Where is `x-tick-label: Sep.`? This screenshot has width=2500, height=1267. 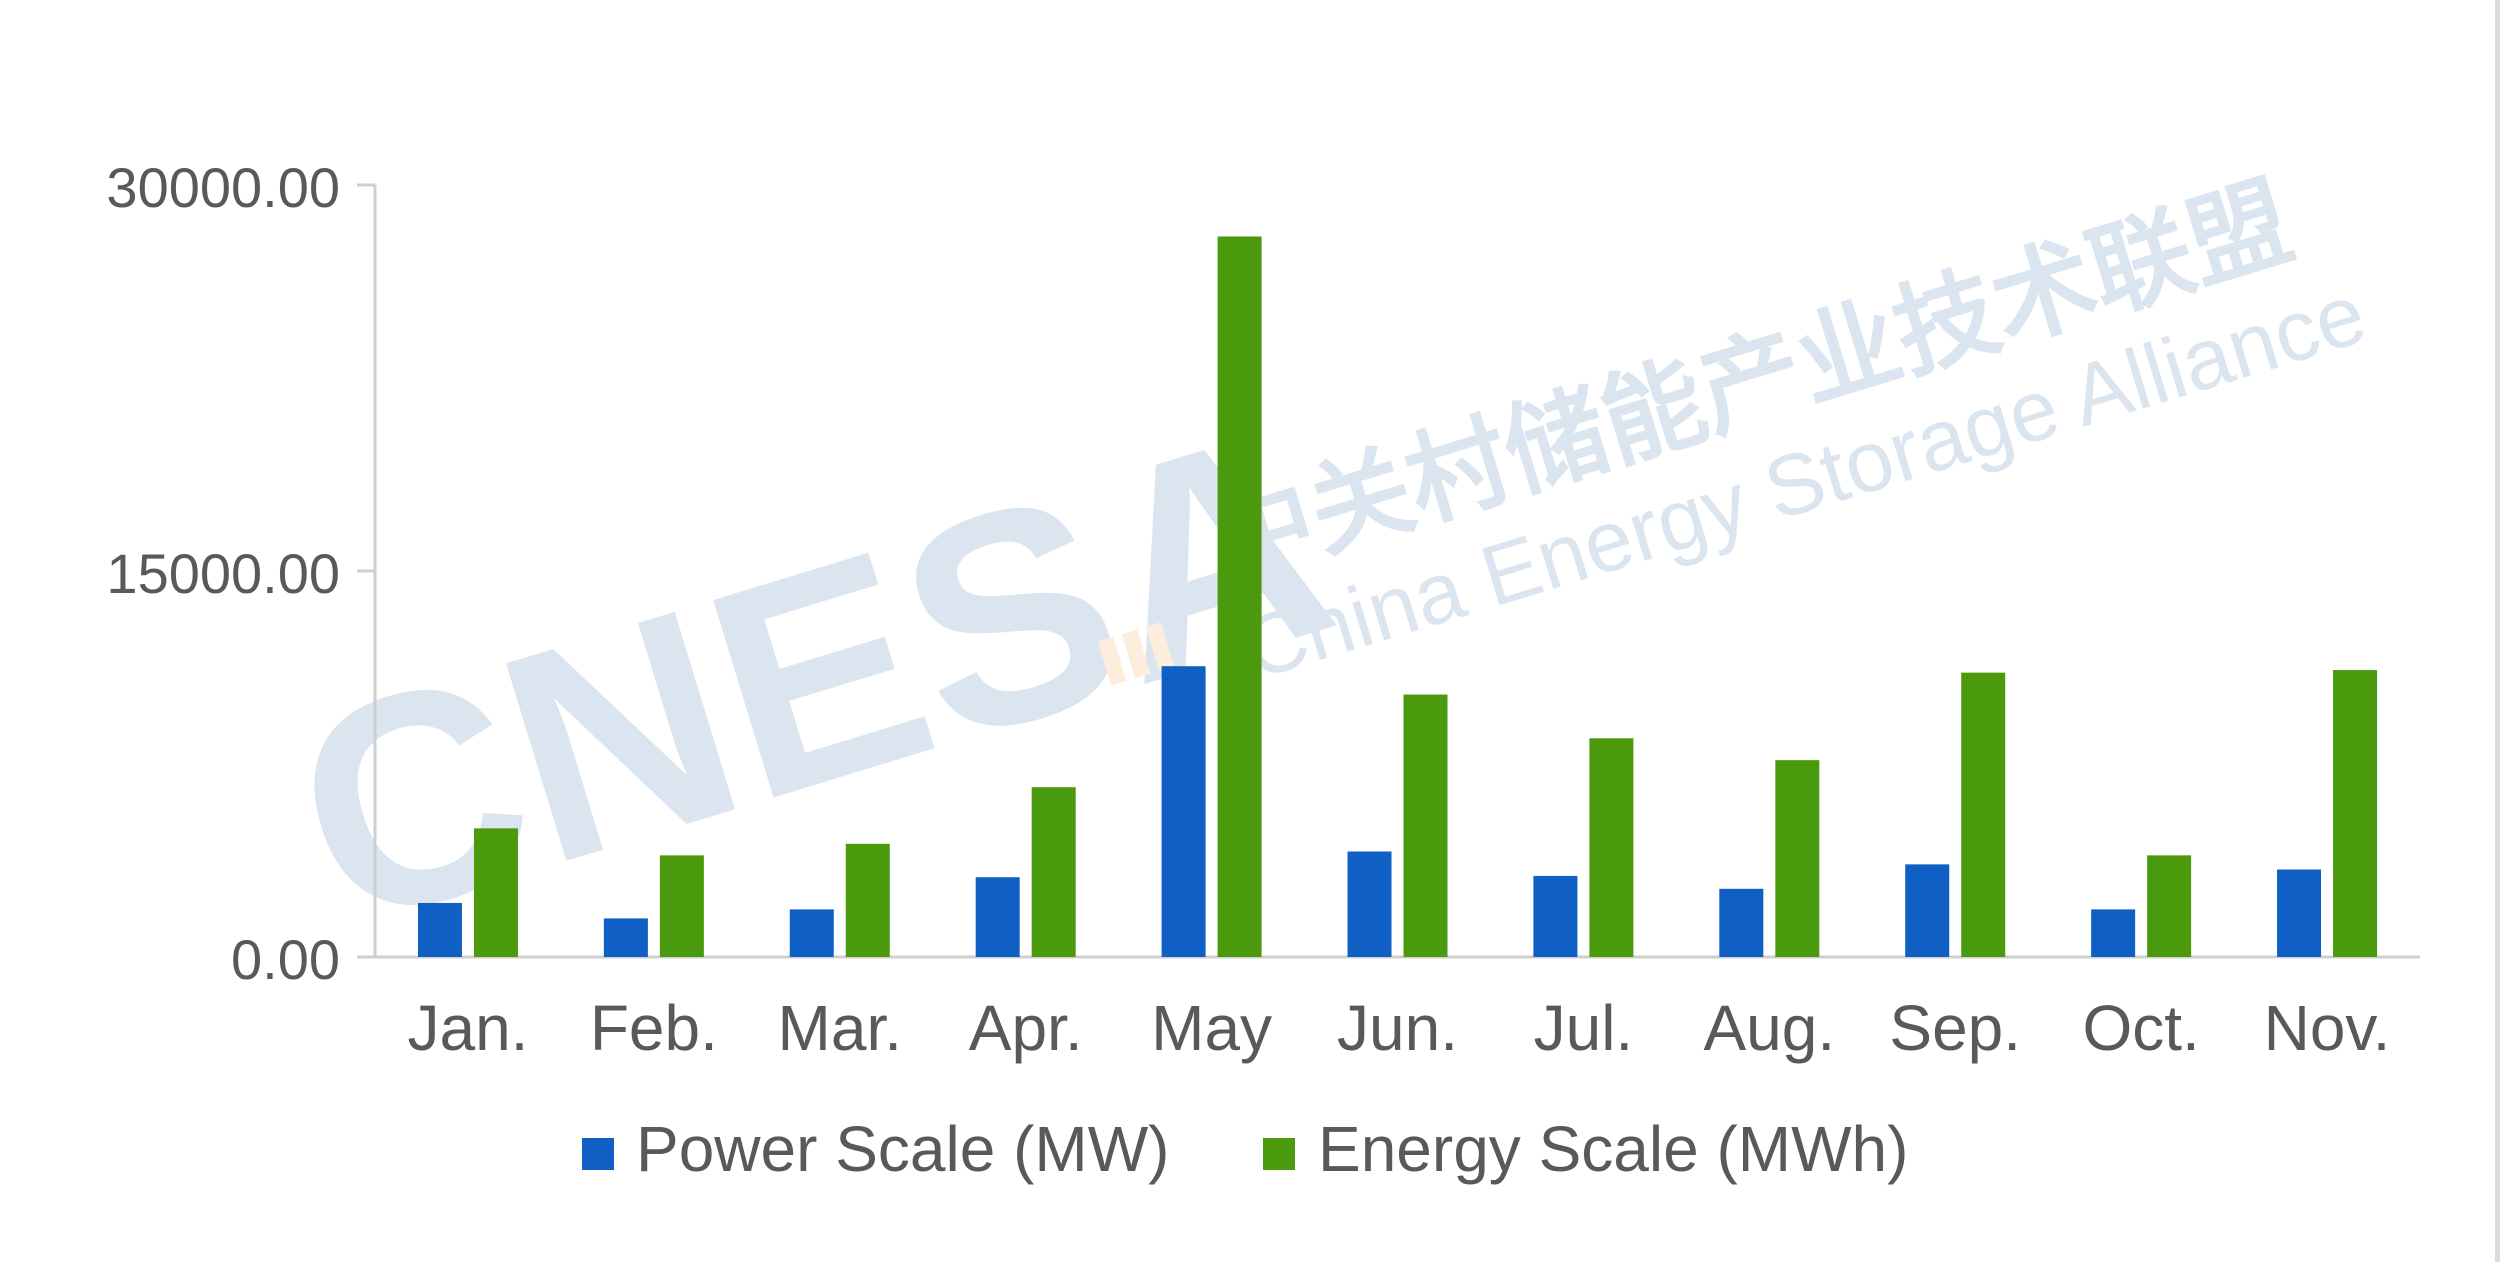
x-tick-label: Sep. is located at coordinates (1955, 1028).